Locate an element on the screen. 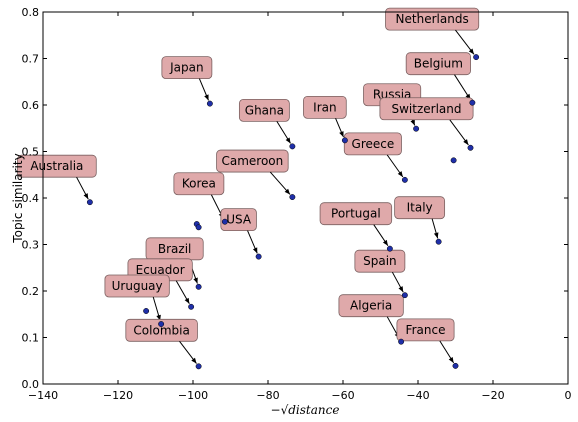  point-usa is located at coordinates (258, 256).